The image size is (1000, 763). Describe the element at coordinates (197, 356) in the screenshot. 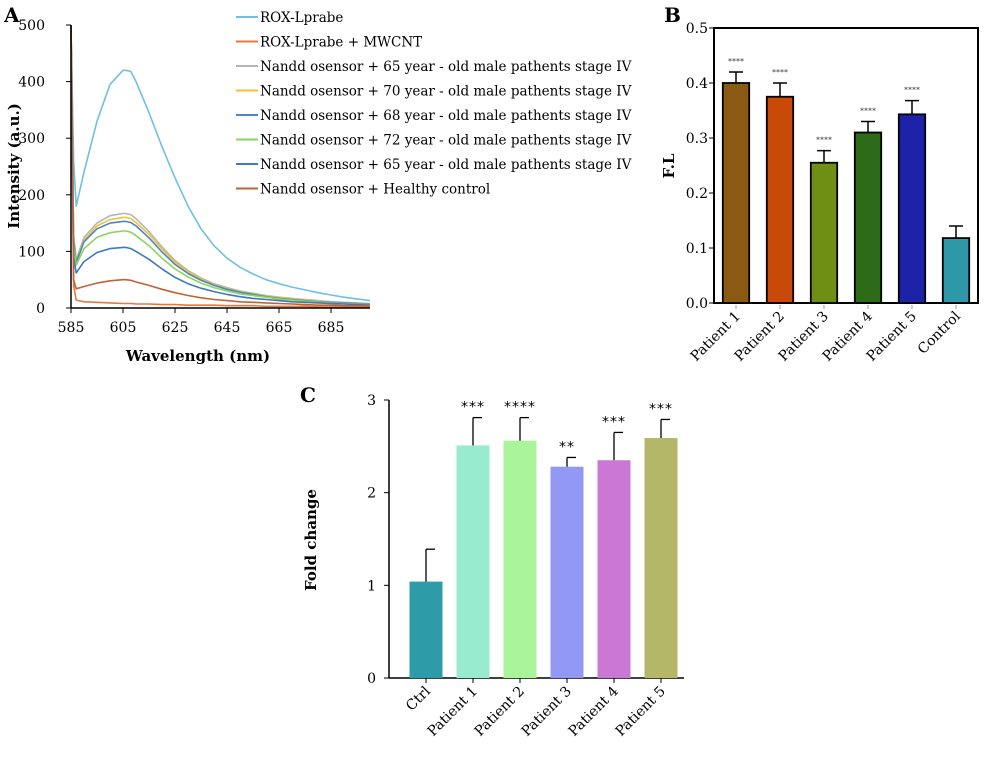

I see `spectrum-x-title: Wavelength (nm)` at that location.